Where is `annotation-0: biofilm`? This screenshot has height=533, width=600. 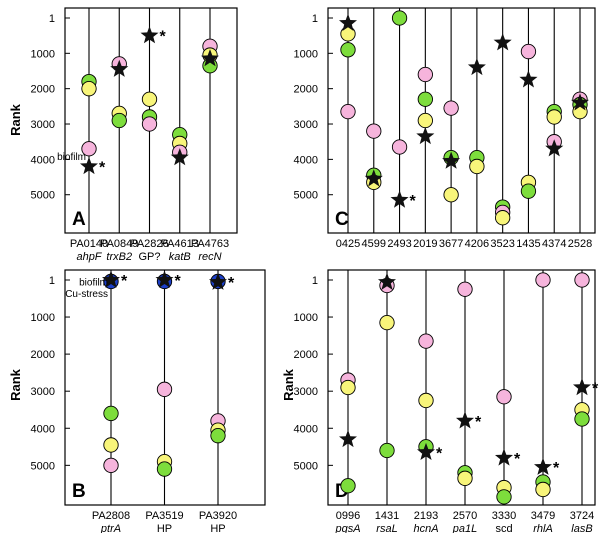
annotation-0: biofilm is located at coordinates (71, 157).